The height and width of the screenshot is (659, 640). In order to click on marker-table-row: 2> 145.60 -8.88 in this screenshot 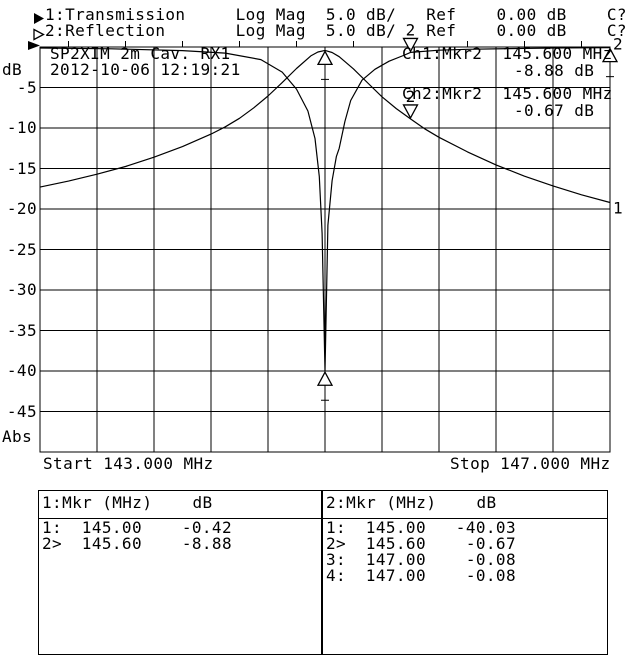, I will do `click(181, 544)`.